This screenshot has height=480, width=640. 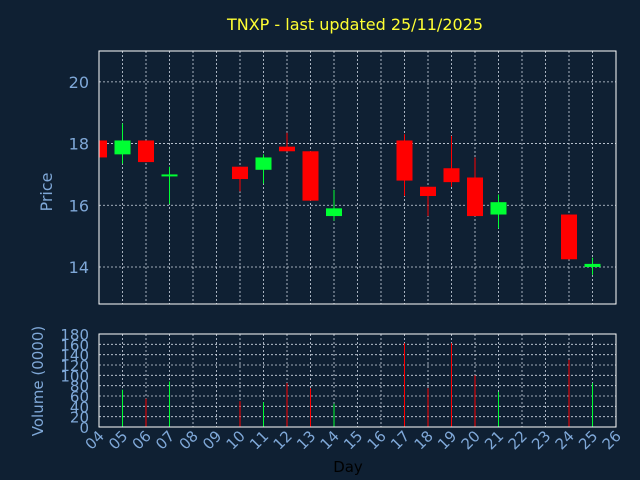 I want to click on volume-tick-label: 0, so click(x=84, y=428).